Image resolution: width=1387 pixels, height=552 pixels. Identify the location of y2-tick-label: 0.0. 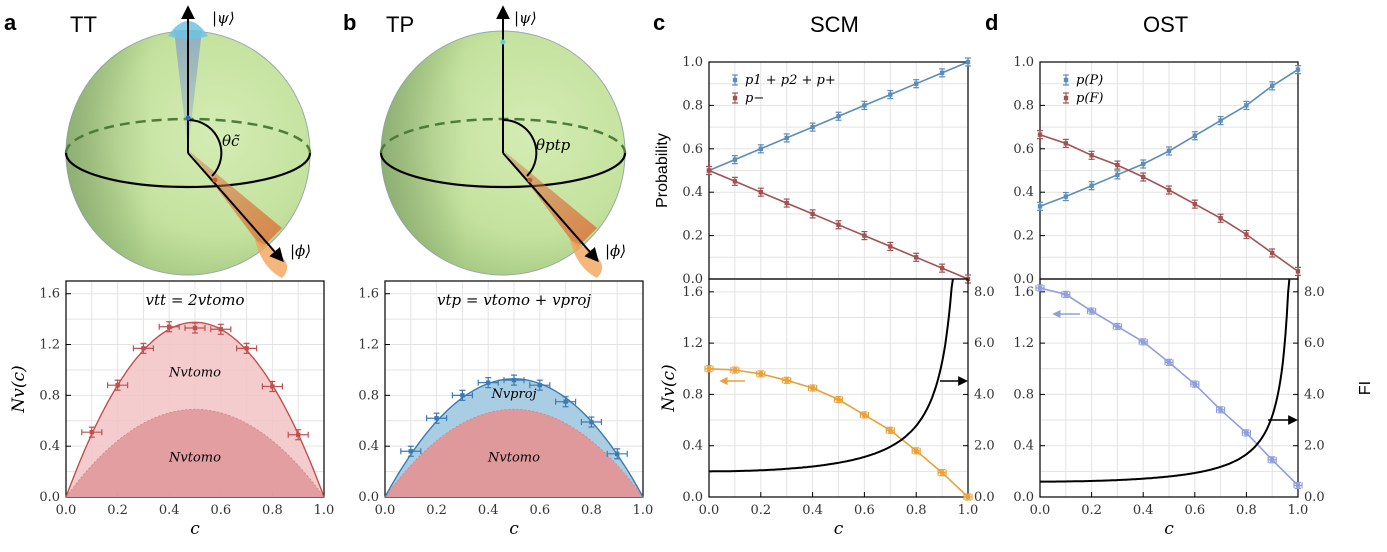
(1314, 497).